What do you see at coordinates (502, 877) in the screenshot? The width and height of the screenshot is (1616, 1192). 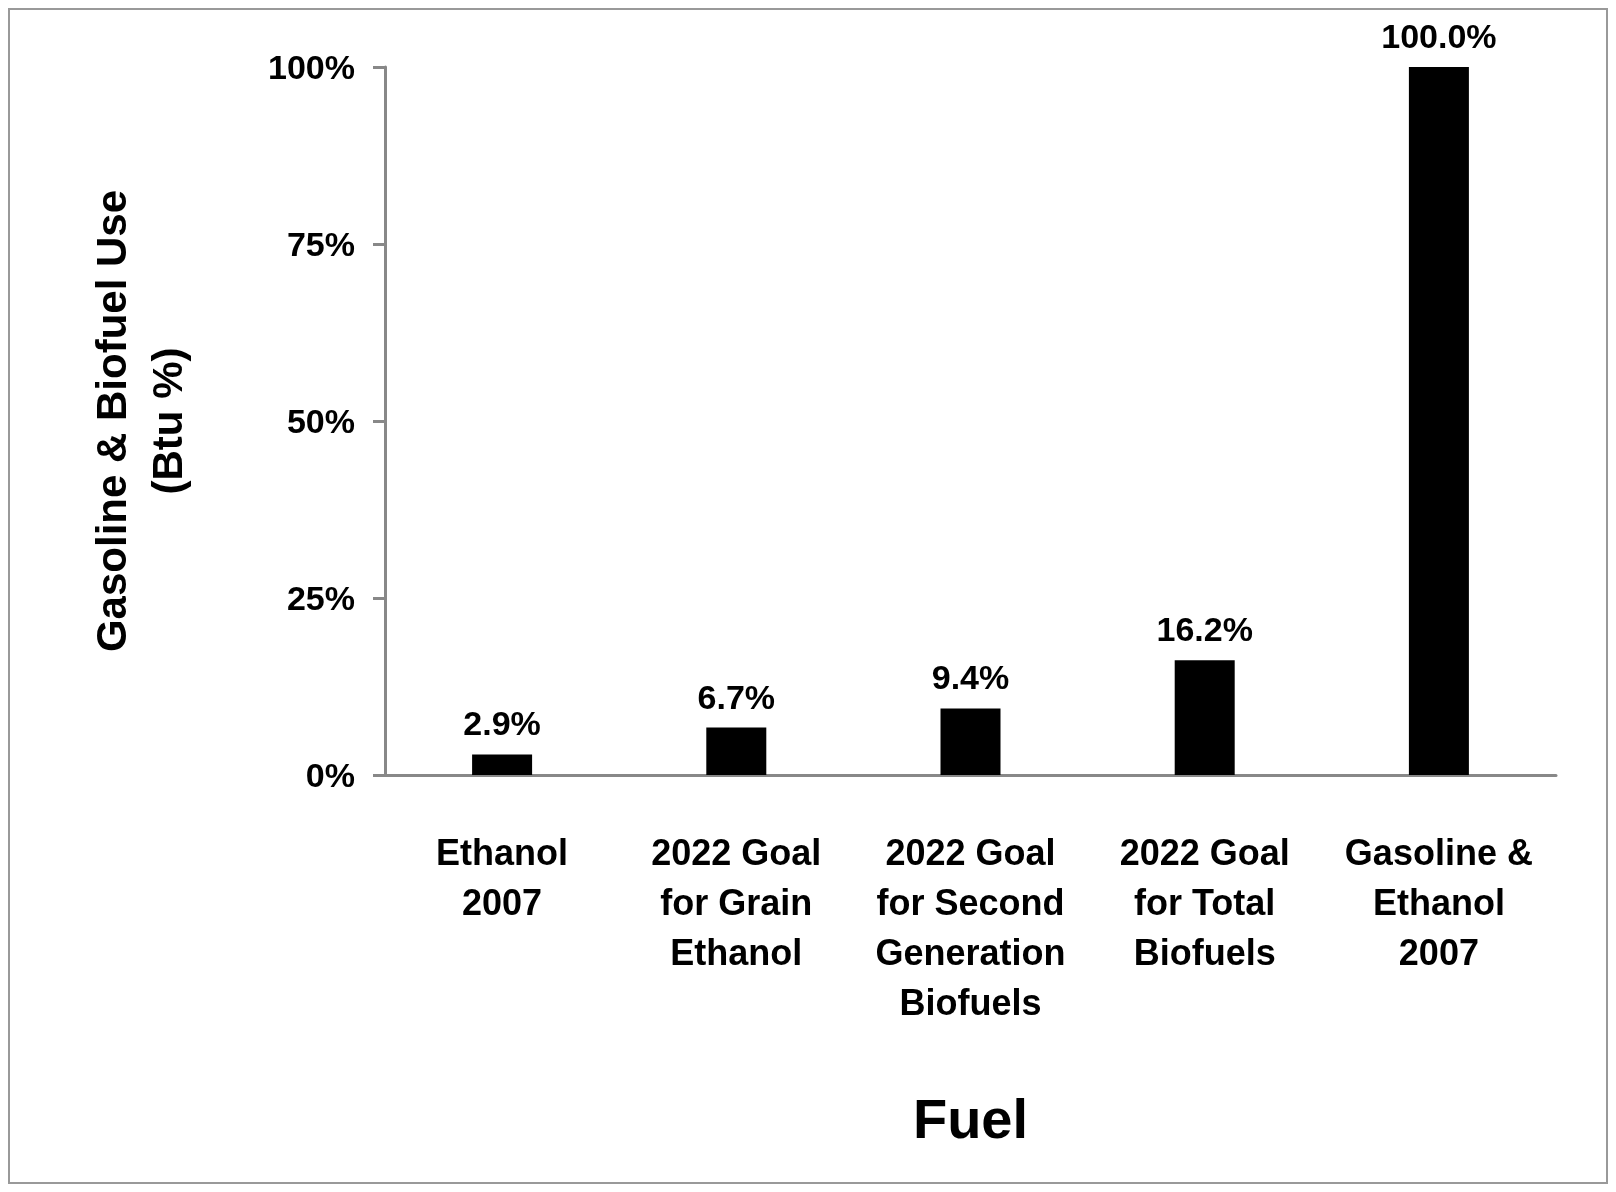 I see `x-tick-label: Ethanol 2007` at bounding box center [502, 877].